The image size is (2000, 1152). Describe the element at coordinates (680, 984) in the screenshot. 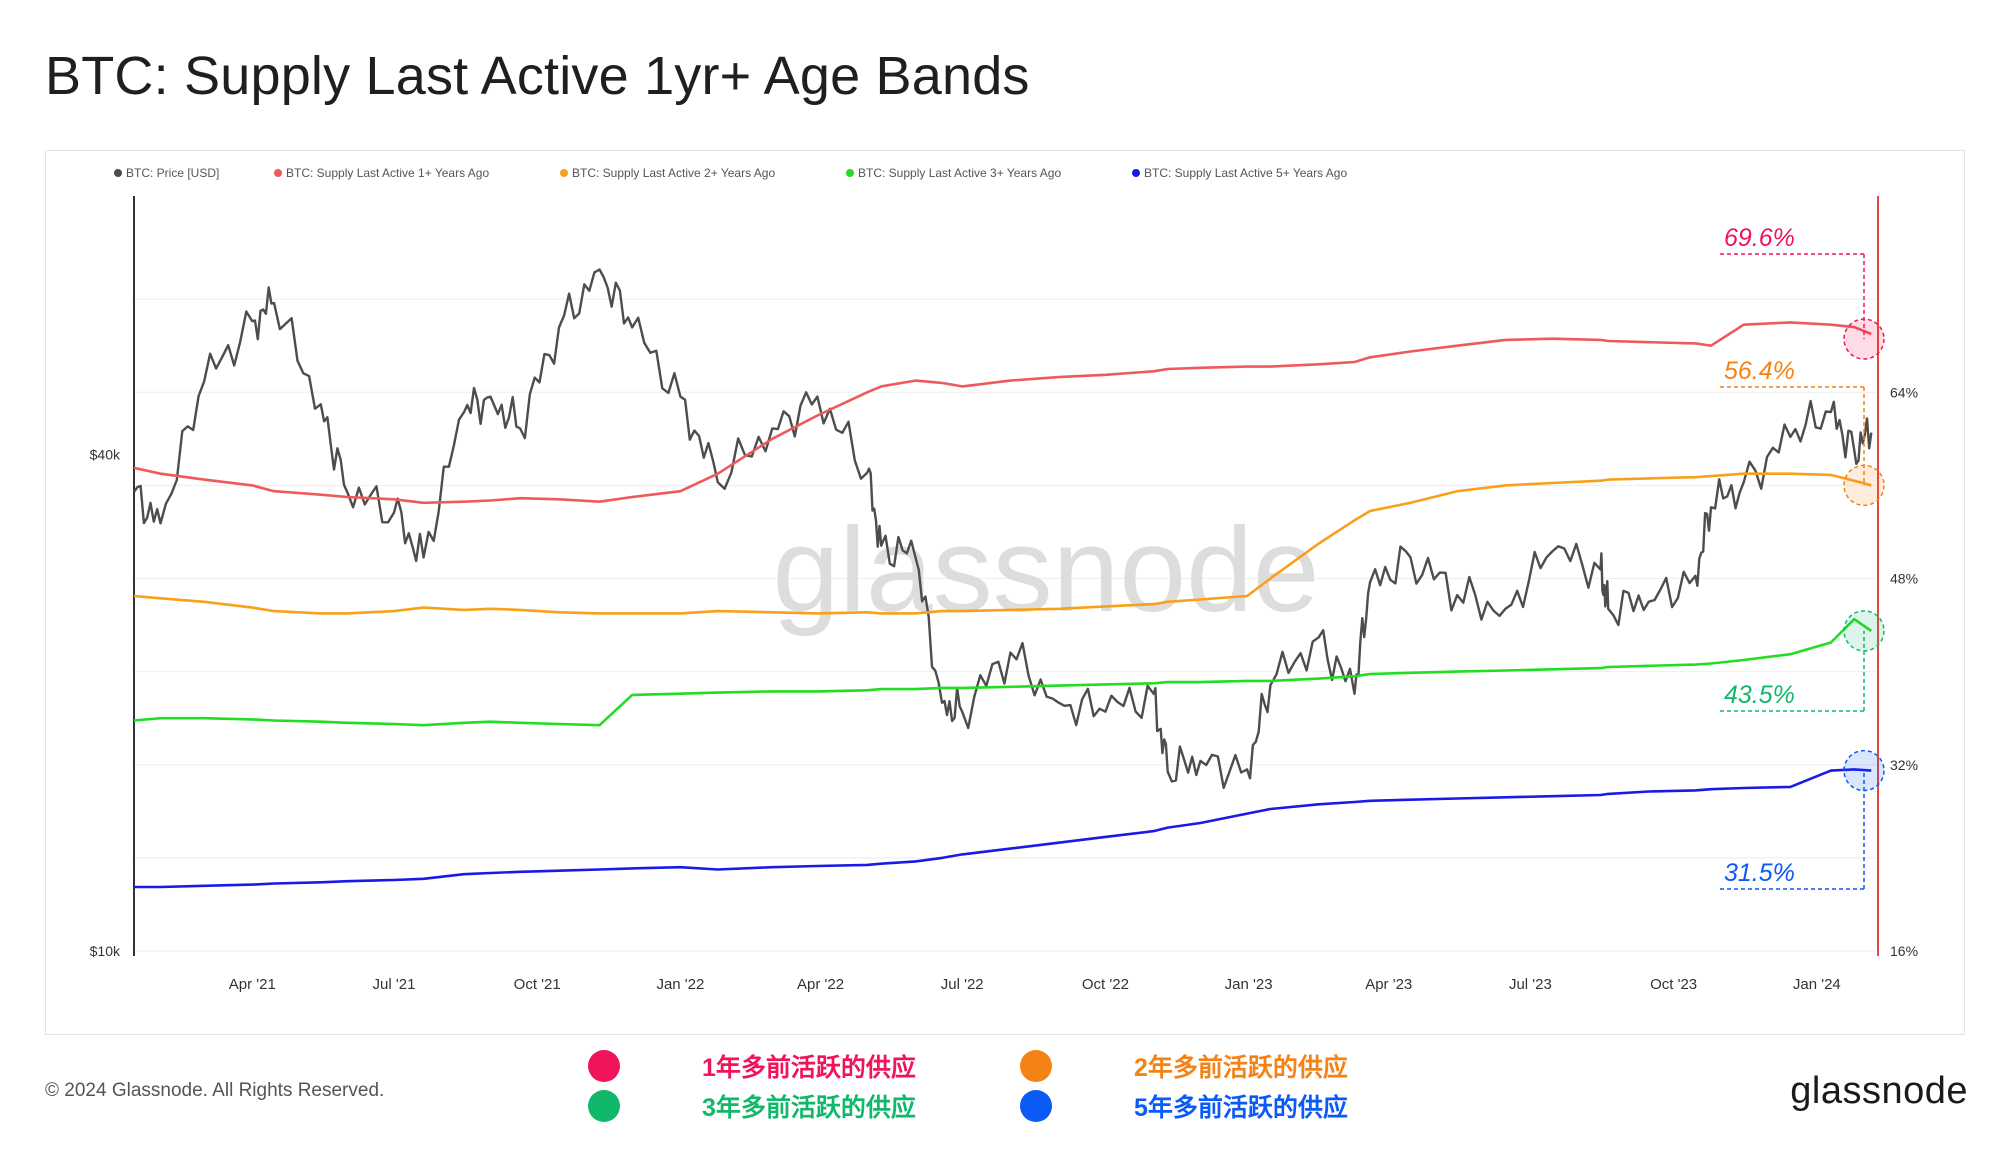

I see `x-tick-label: Jan '22` at that location.